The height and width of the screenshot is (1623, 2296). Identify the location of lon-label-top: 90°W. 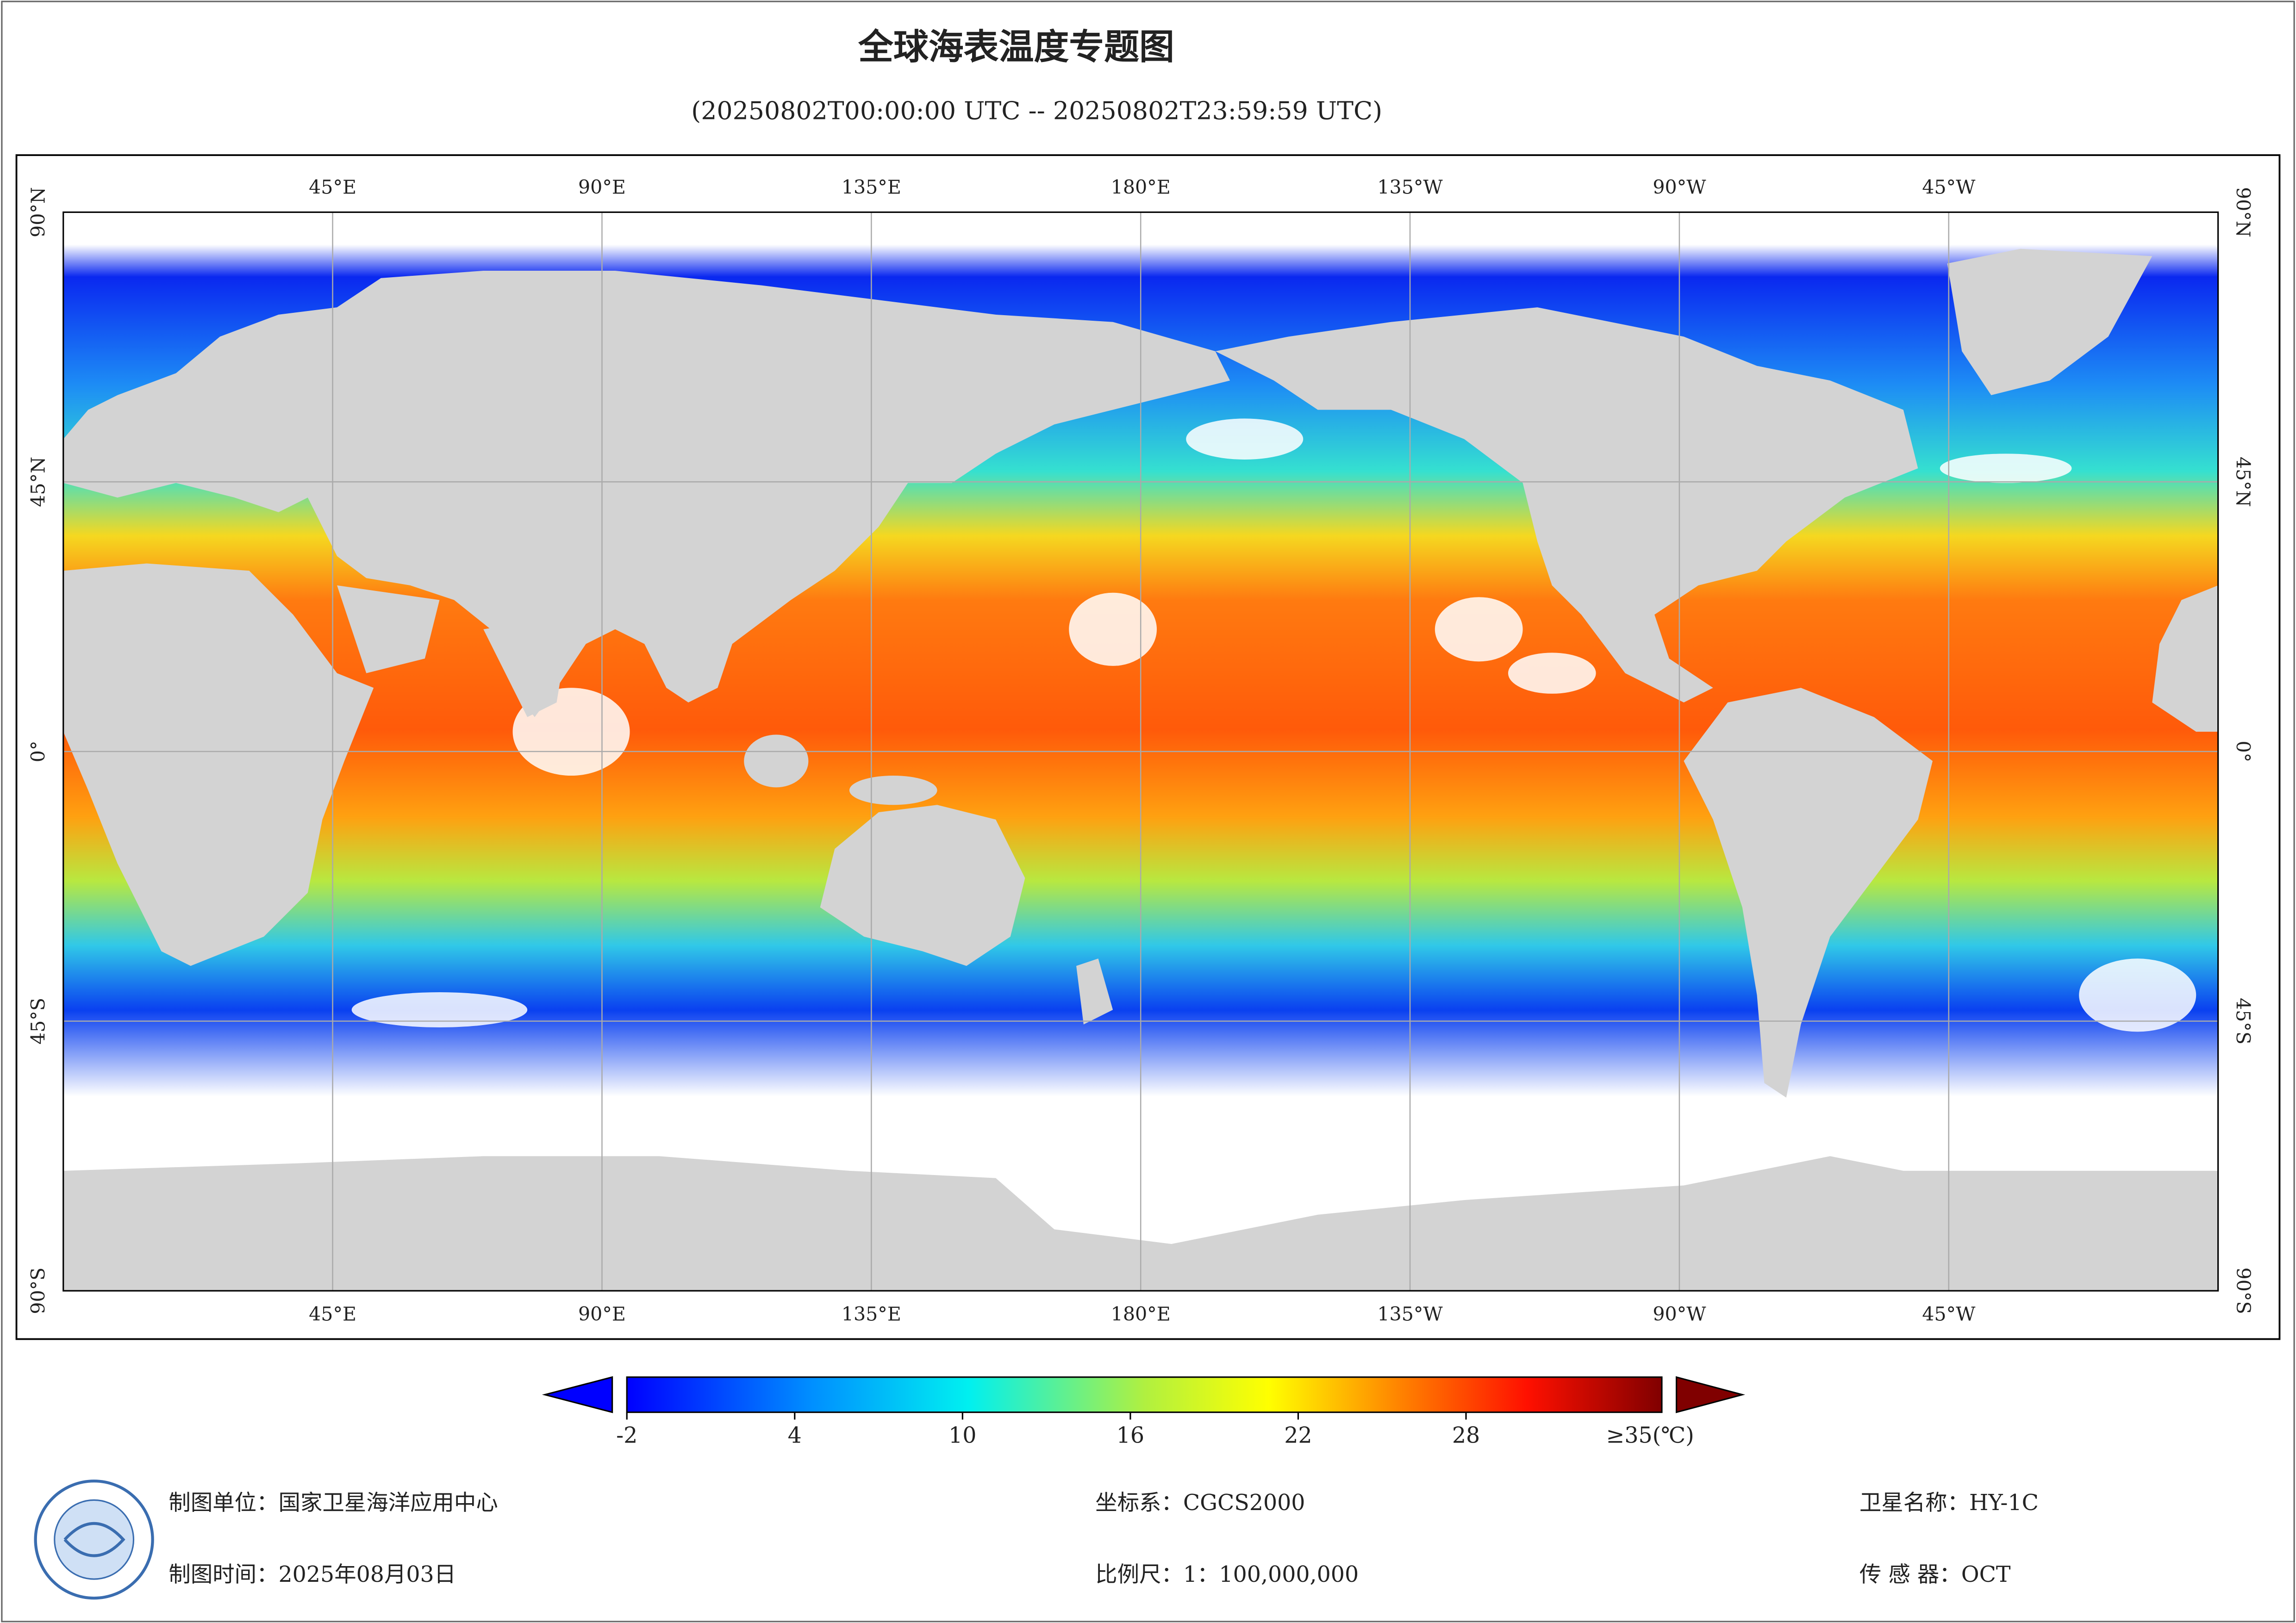
(1679, 187).